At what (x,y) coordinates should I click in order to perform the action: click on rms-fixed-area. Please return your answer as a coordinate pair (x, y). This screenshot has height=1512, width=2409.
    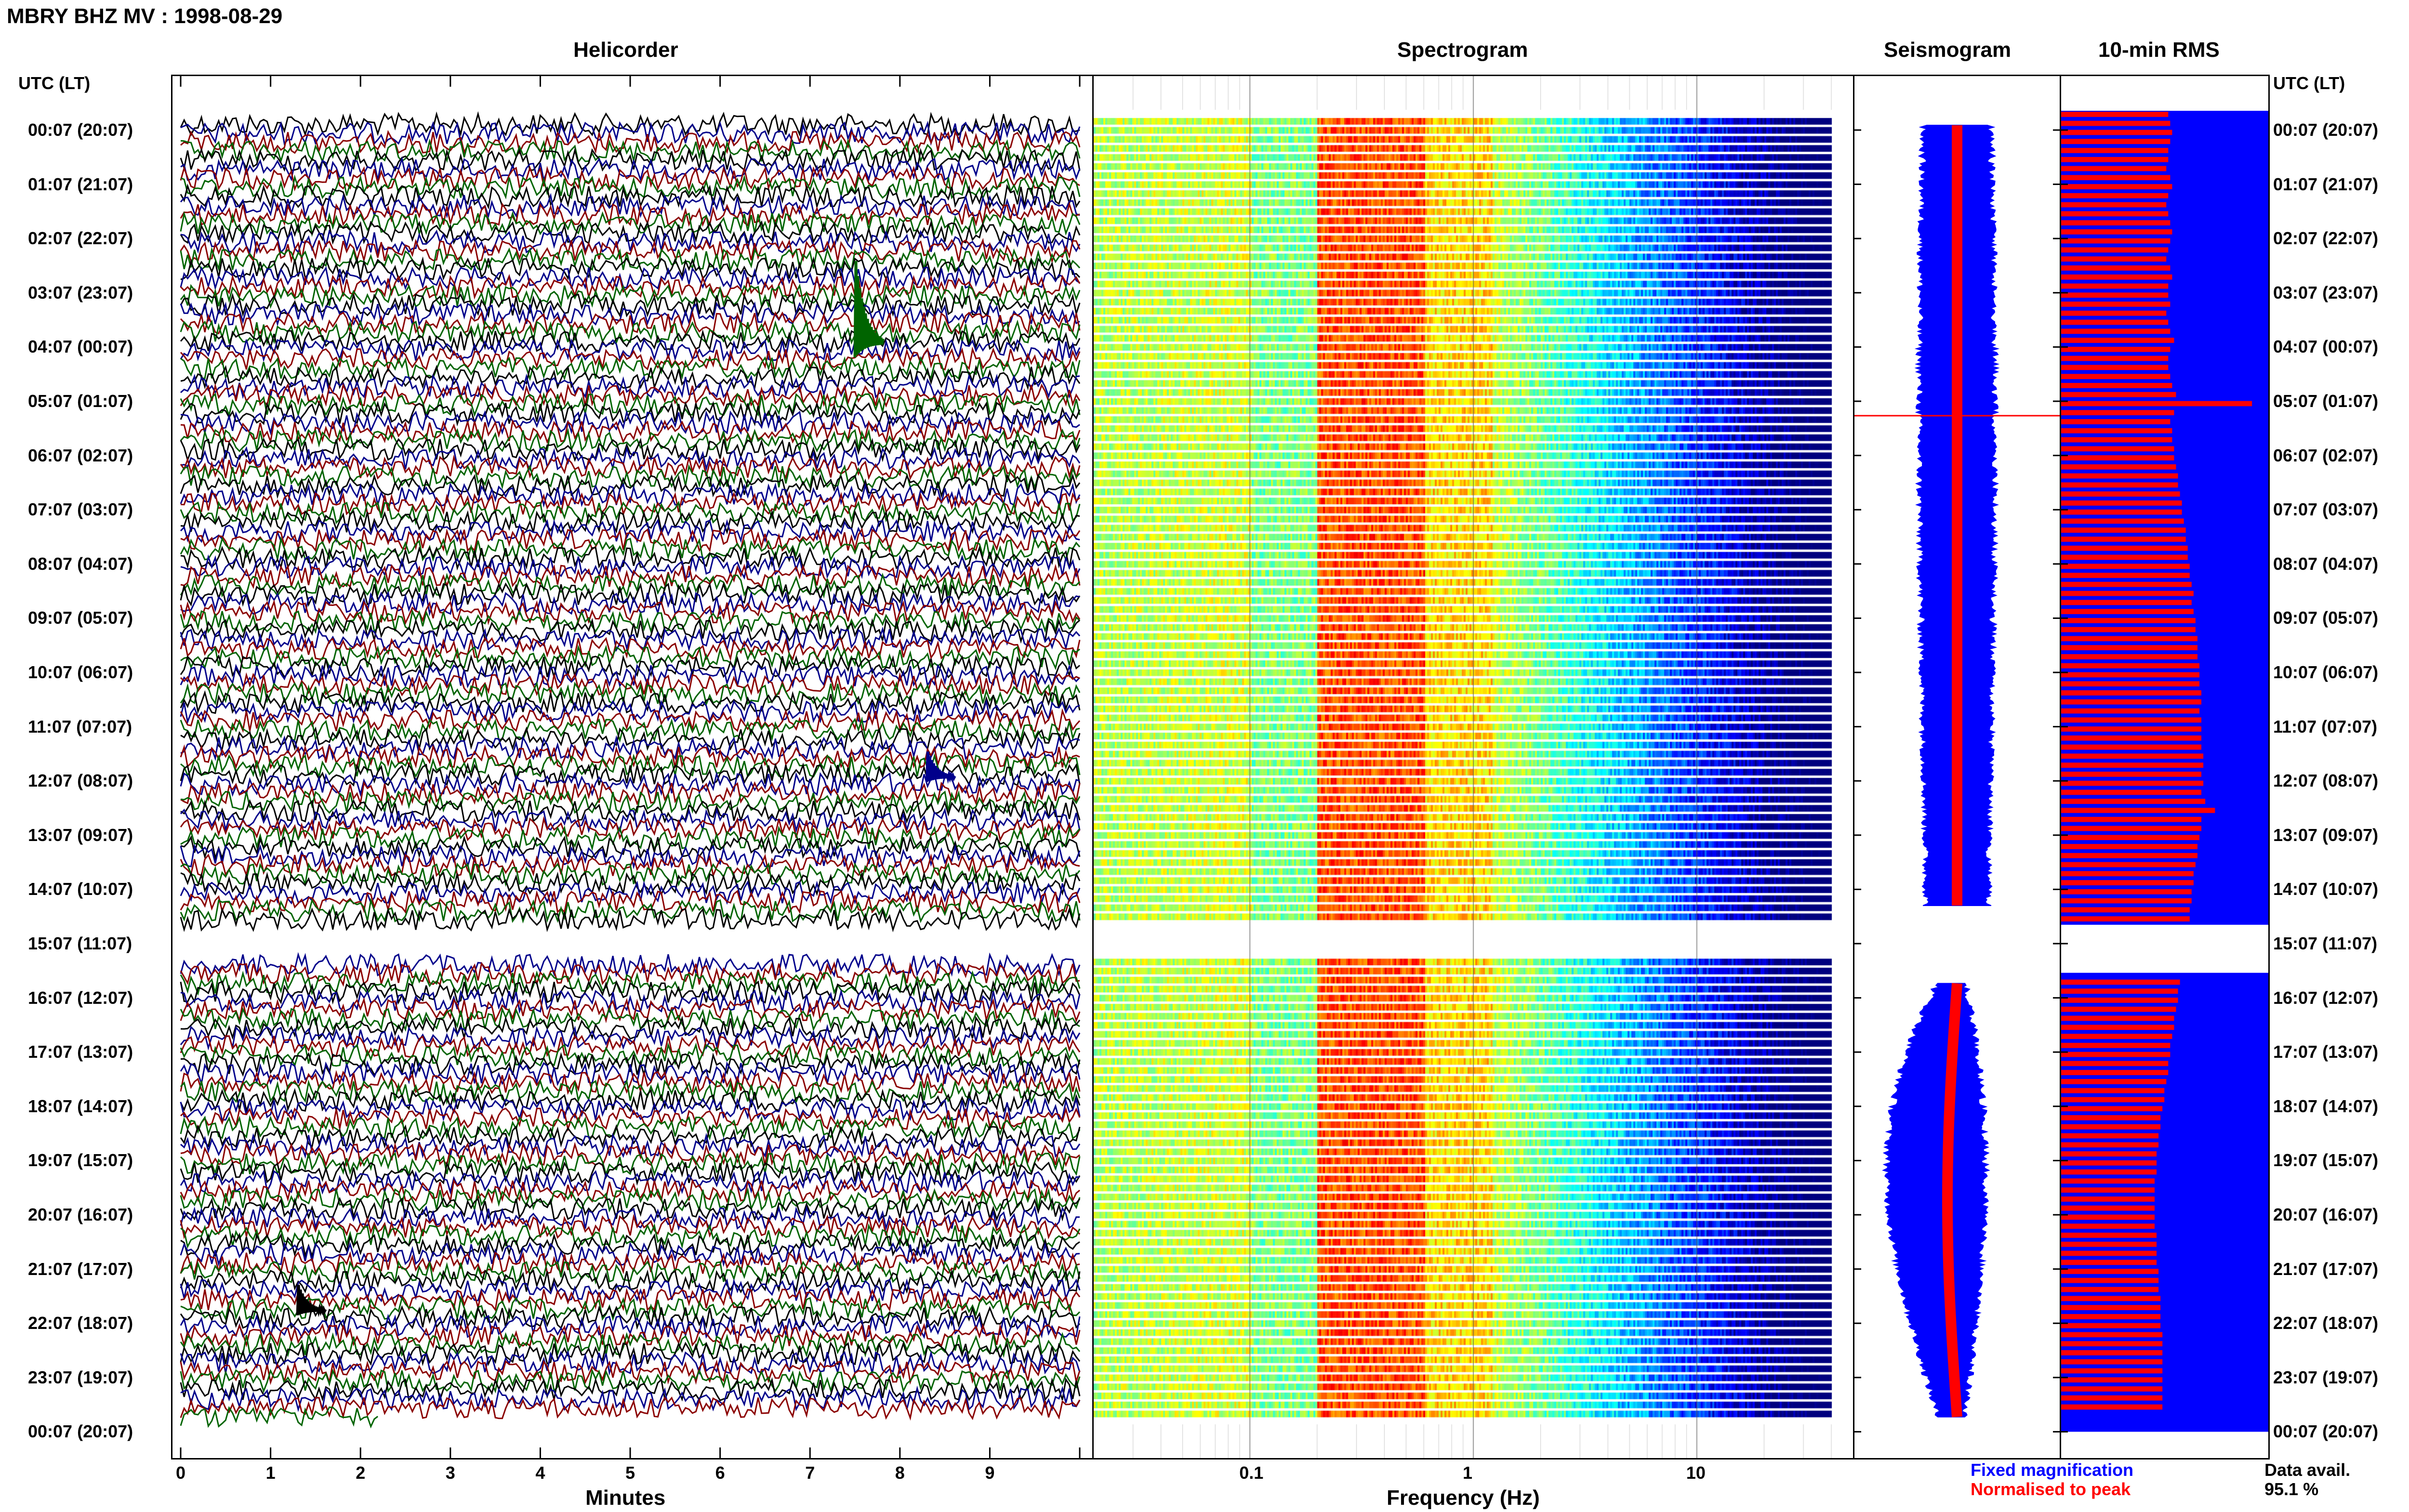
    Looking at the image, I should click on (2164, 518).